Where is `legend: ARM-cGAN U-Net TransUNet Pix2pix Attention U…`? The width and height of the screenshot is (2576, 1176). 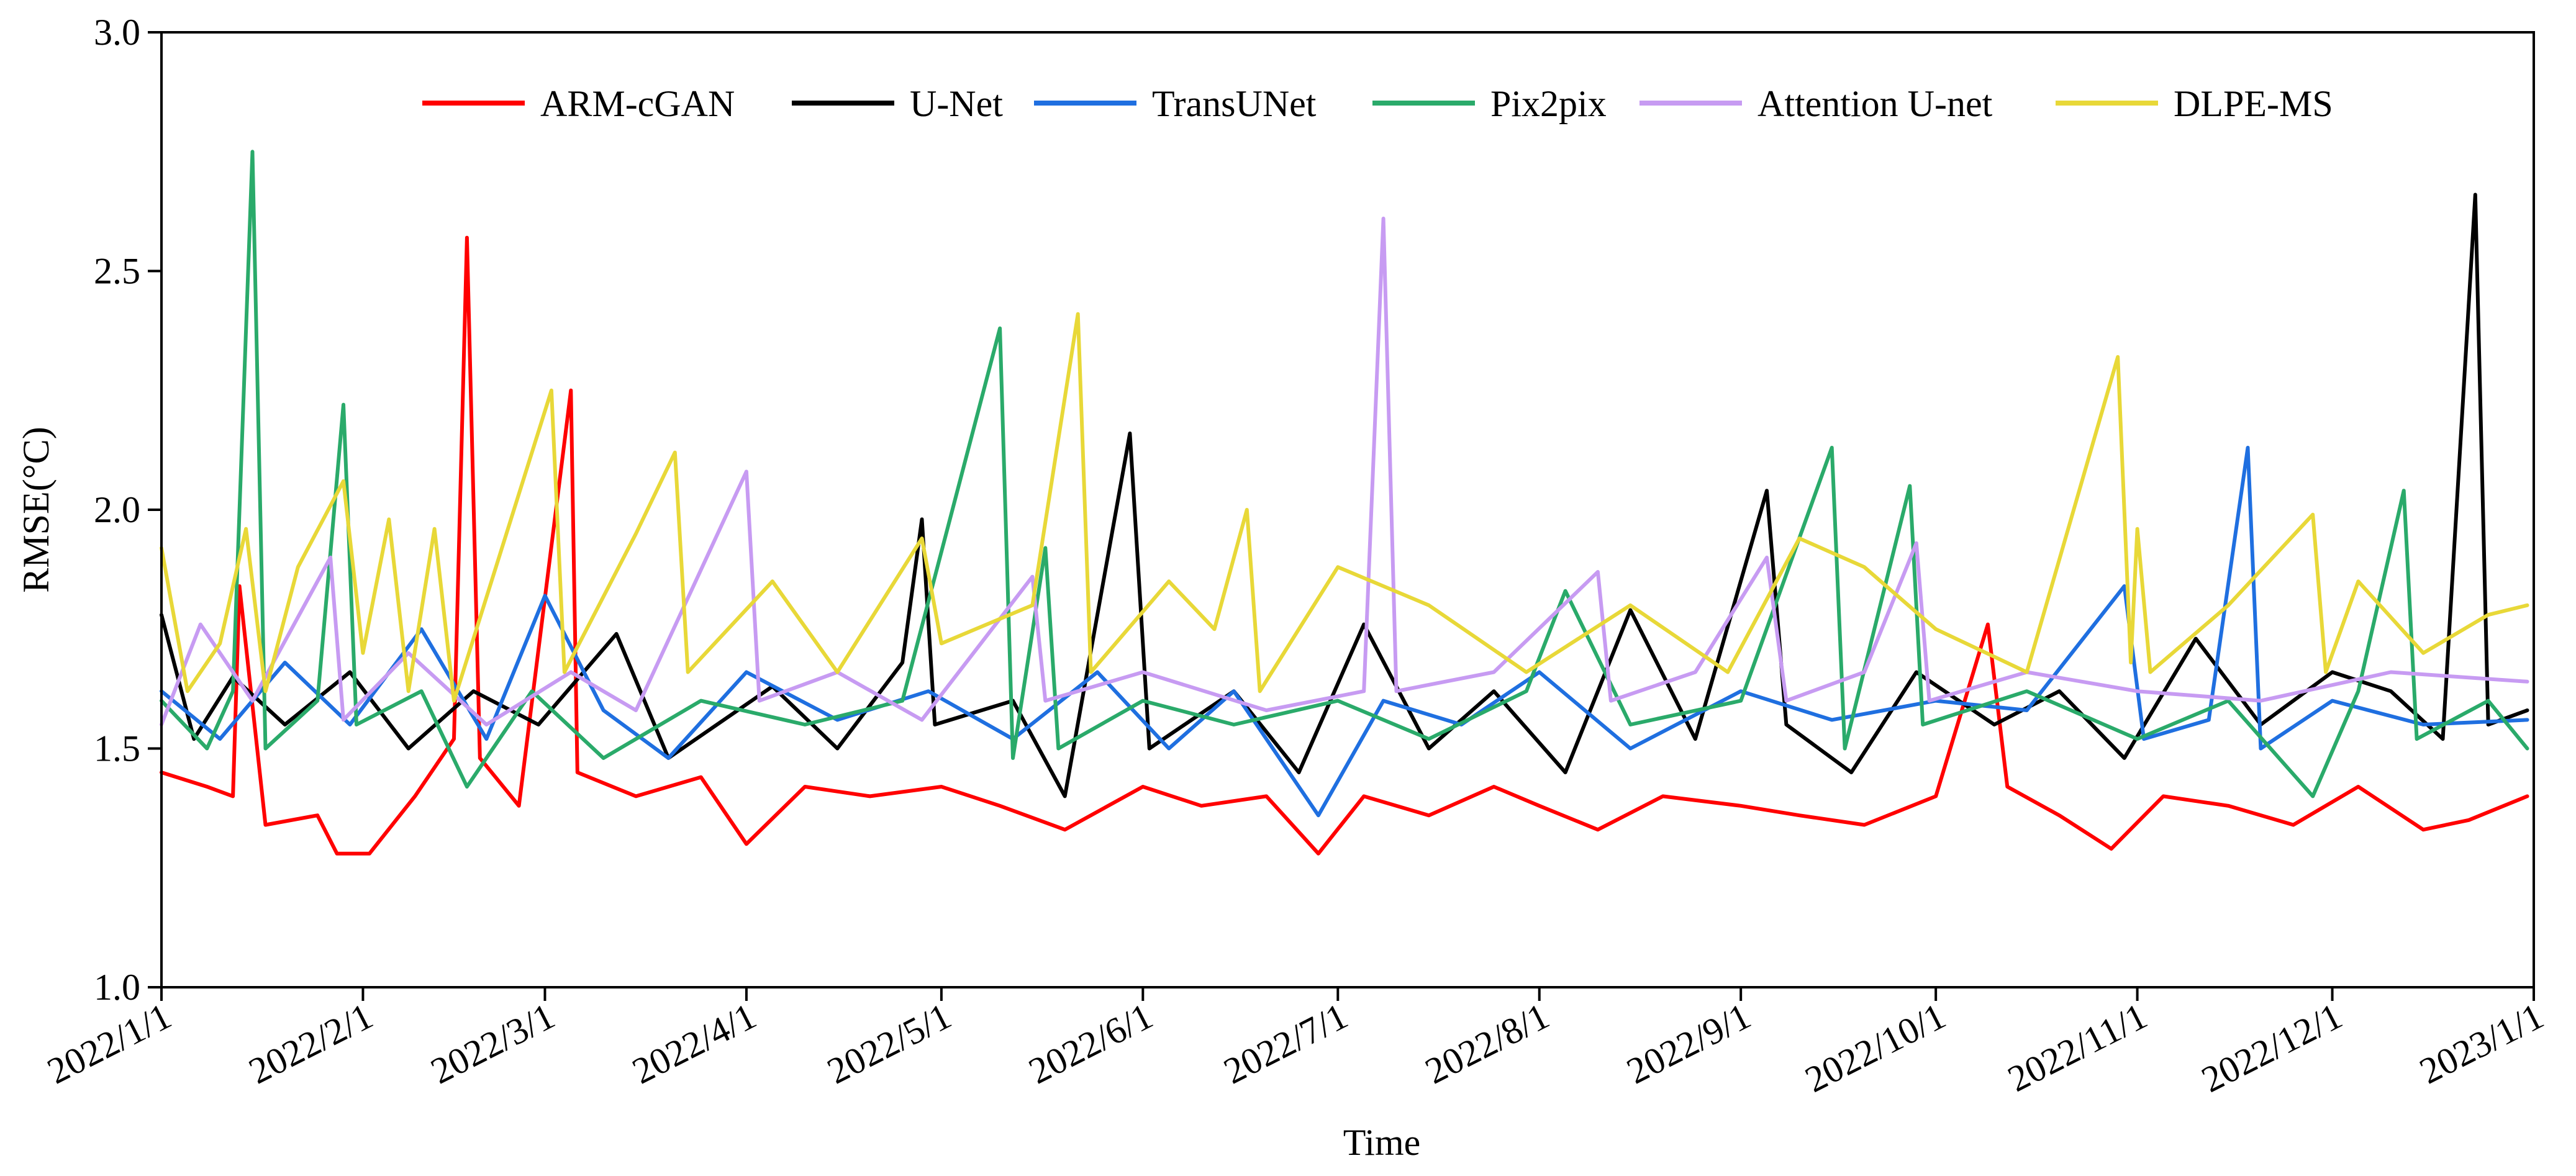 legend: ARM-cGAN U-Net TransUNet Pix2pix Attention U… is located at coordinates (1377, 103).